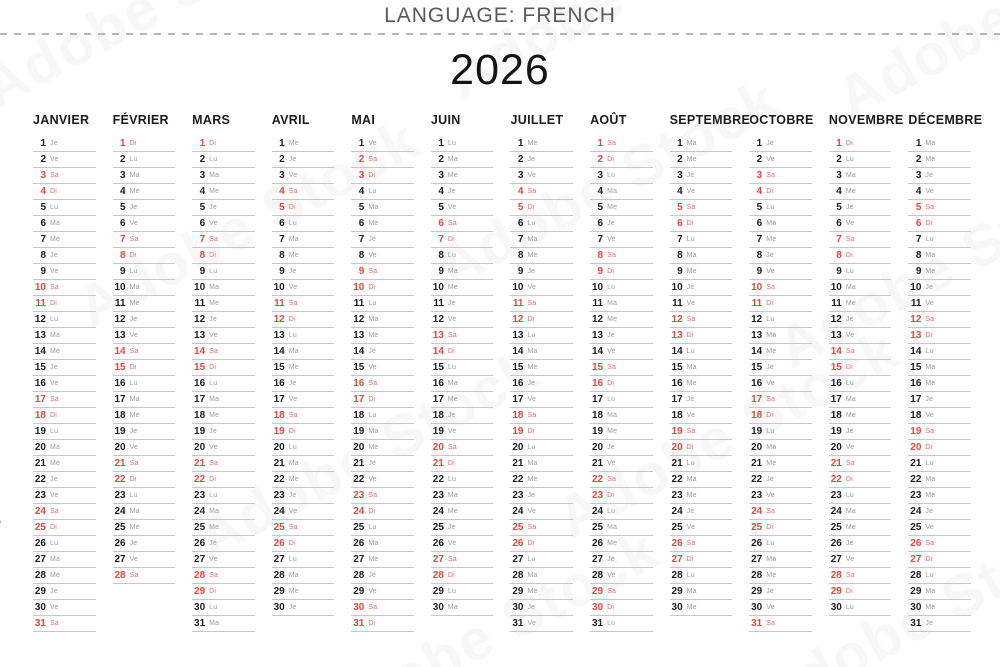 Image resolution: width=1000 pixels, height=667 pixels. What do you see at coordinates (43, 175) in the screenshot?
I see `day-number: 3` at bounding box center [43, 175].